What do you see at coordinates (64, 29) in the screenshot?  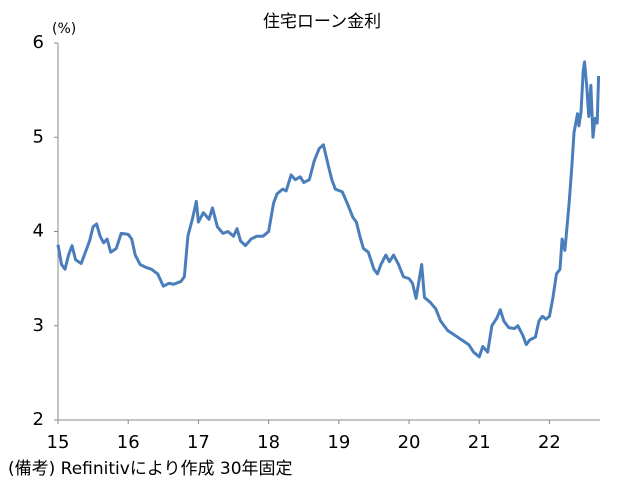 I see `y-axis-label: (%)` at bounding box center [64, 29].